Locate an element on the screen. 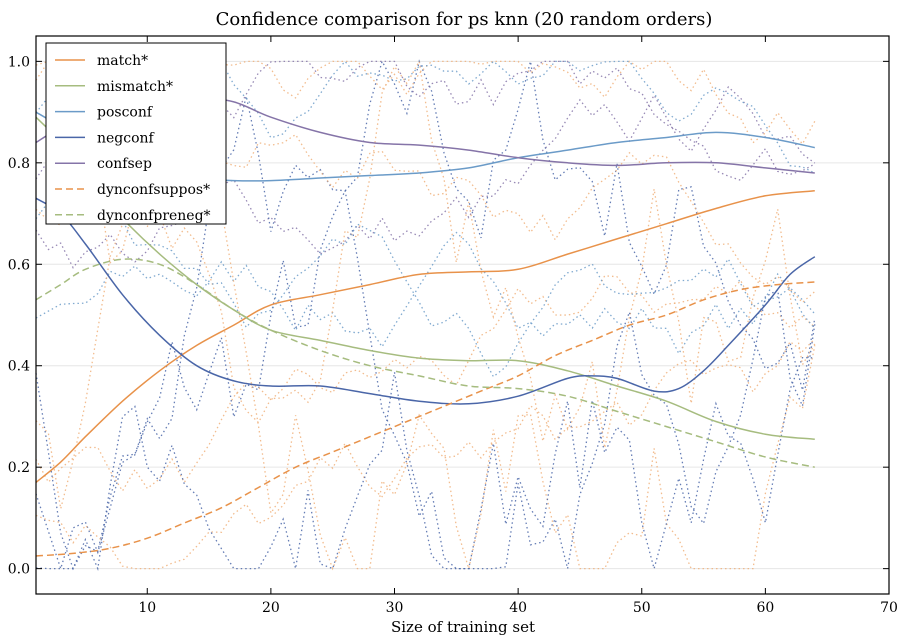 The image size is (906, 644). legend-label: dynconfpreneg* is located at coordinates (154, 216).